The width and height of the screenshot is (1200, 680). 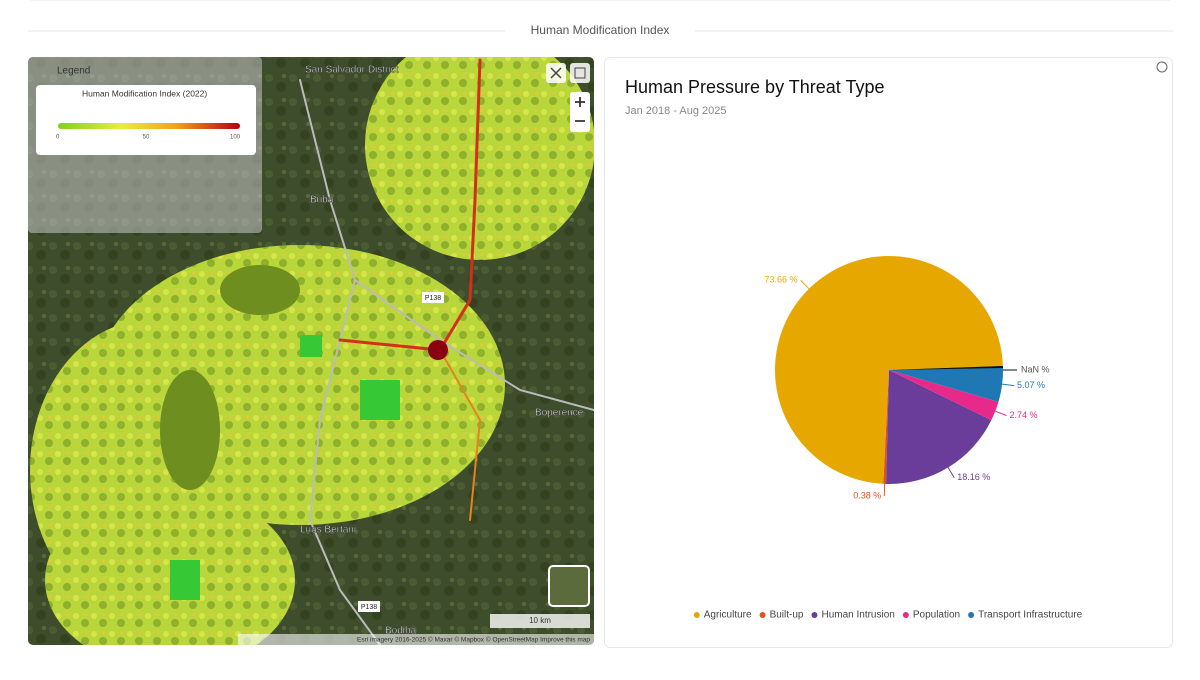 I want to click on value-label: 2.74 %, so click(x=1023, y=415).